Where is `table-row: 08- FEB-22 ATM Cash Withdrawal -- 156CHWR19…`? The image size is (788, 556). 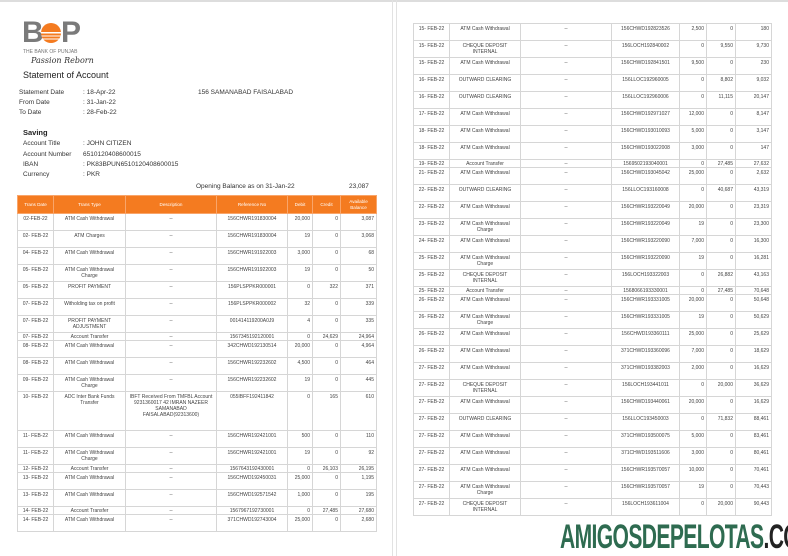
table-row: 08- FEB-22 ATM Cash Withdrawal -- 156CHWR19… is located at coordinates (197, 366).